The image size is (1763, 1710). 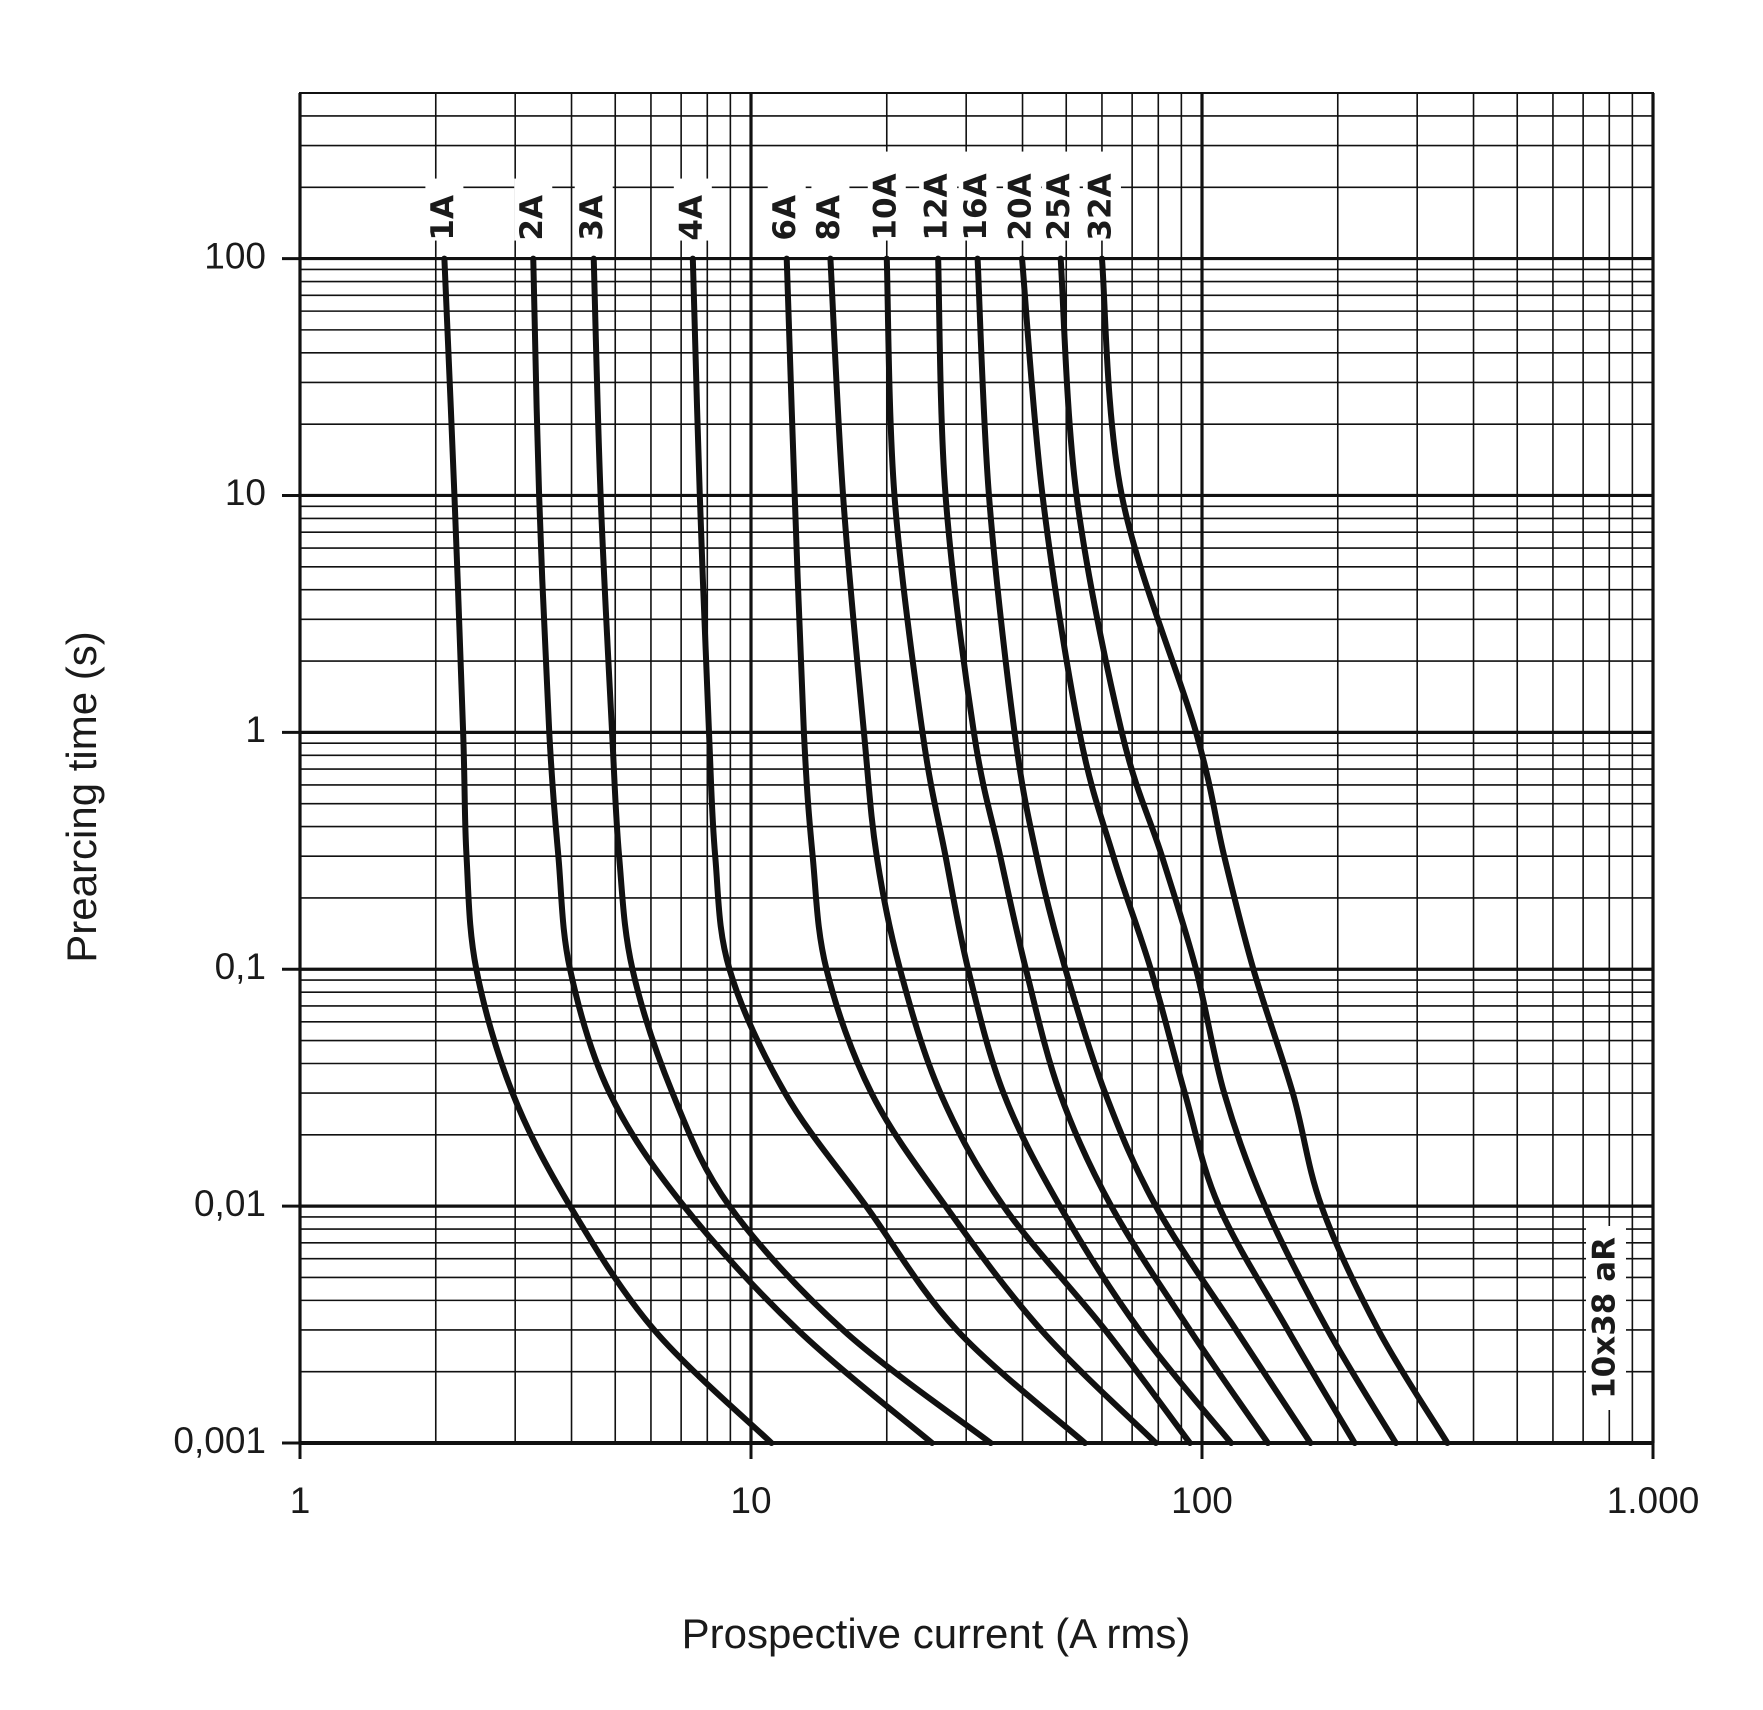 What do you see at coordinates (1653, 1500) in the screenshot?
I see `x-tick-label: 1.000` at bounding box center [1653, 1500].